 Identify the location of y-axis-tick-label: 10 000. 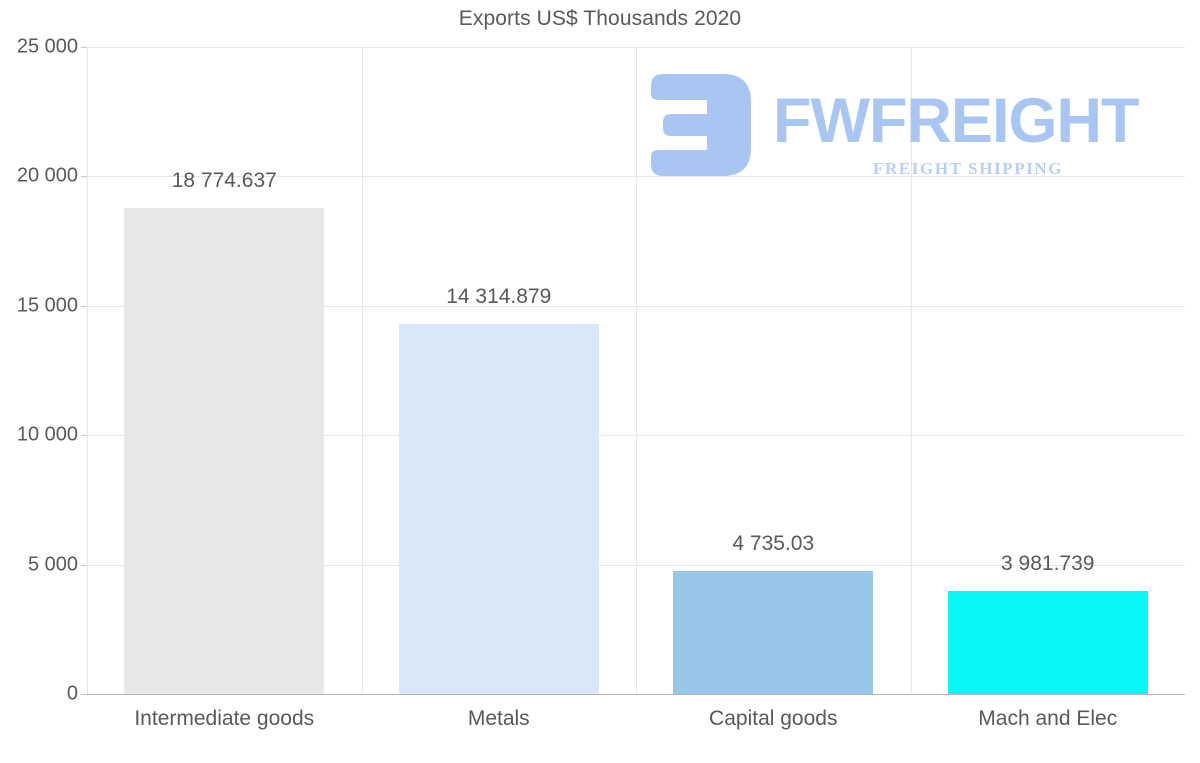
(47, 434).